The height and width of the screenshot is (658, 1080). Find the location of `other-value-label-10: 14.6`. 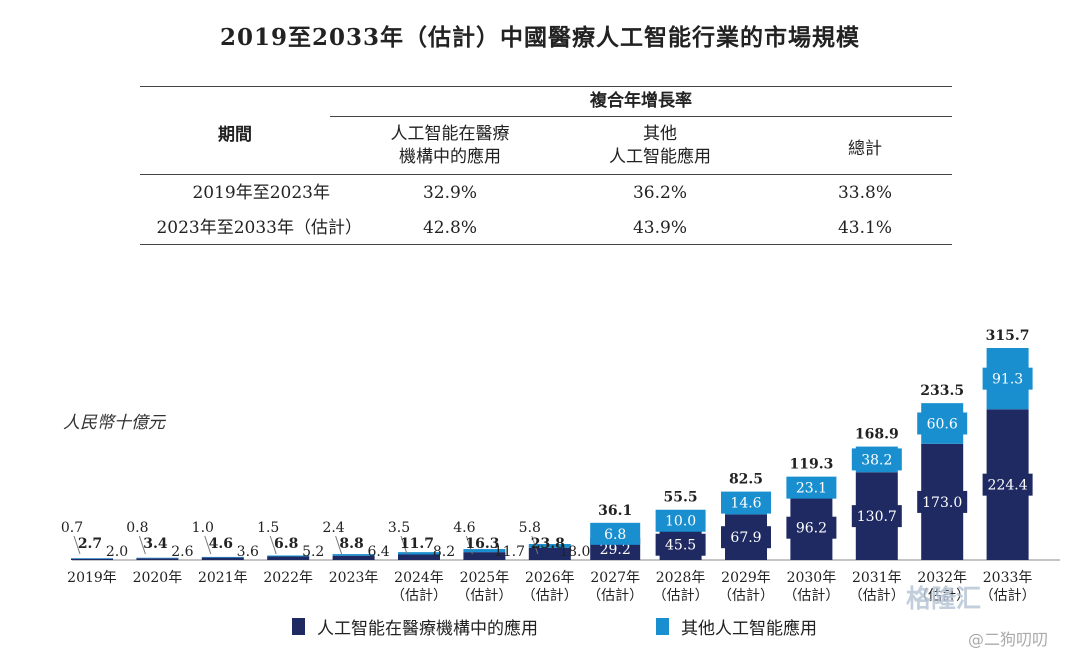

other-value-label-10: 14.6 is located at coordinates (745, 504).